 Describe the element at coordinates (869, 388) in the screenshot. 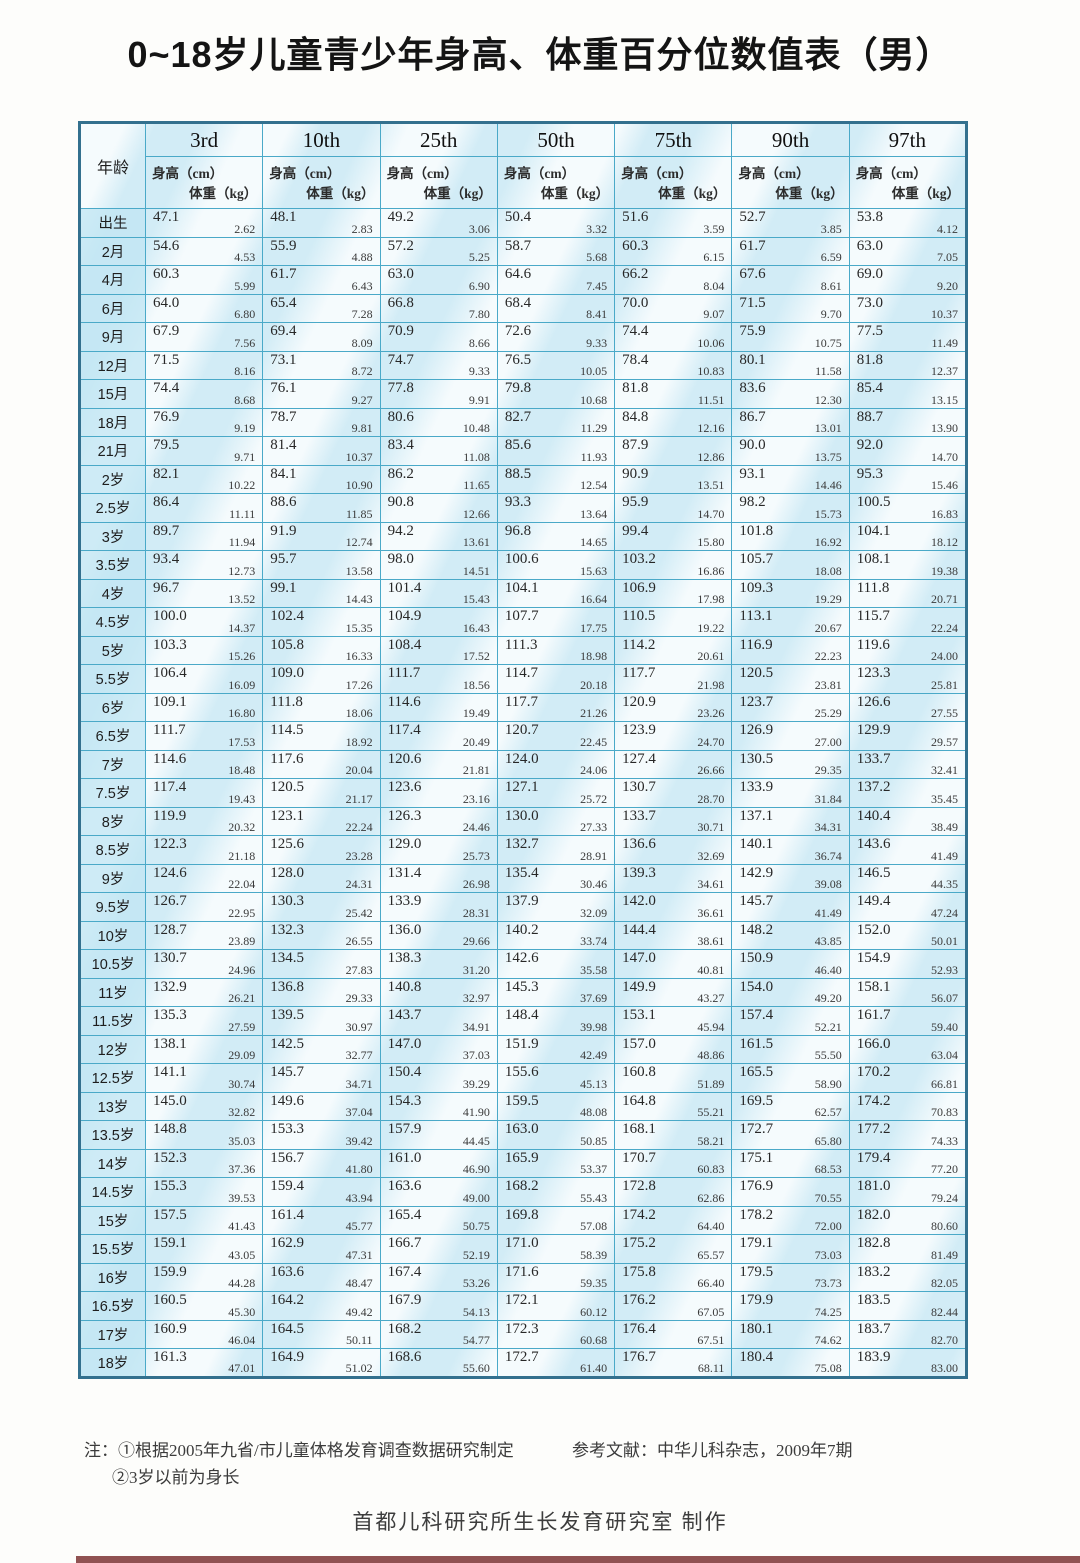

I see `height-value: 85.4` at that location.